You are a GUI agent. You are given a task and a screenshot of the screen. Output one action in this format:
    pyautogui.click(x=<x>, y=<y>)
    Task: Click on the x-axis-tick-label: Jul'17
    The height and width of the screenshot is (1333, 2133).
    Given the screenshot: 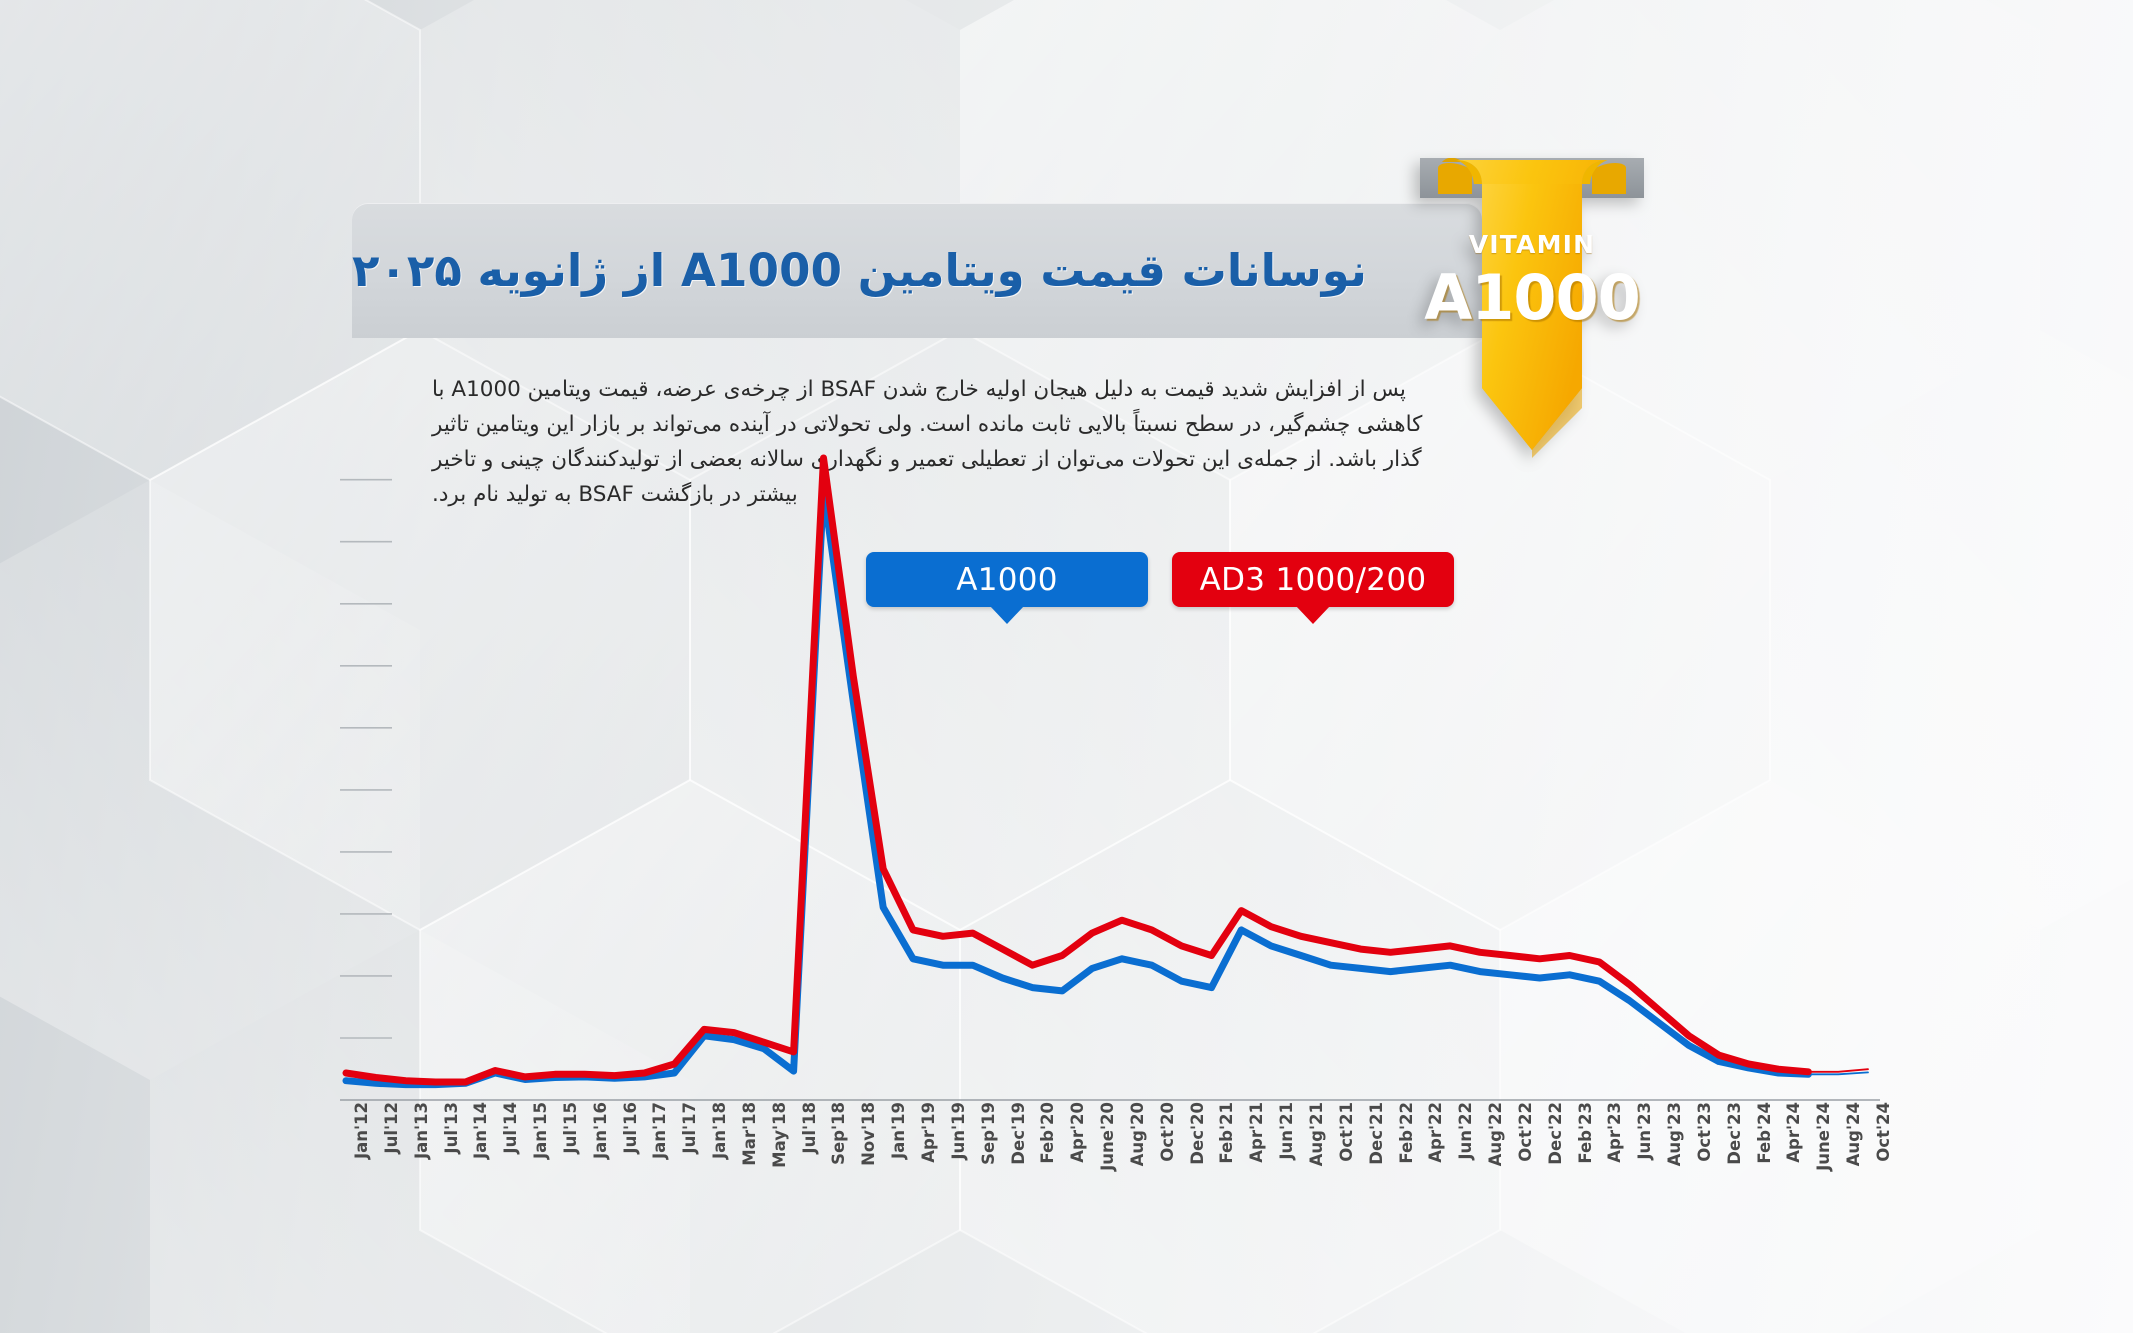 What is the action you would take?
    pyautogui.click(x=690, y=1128)
    